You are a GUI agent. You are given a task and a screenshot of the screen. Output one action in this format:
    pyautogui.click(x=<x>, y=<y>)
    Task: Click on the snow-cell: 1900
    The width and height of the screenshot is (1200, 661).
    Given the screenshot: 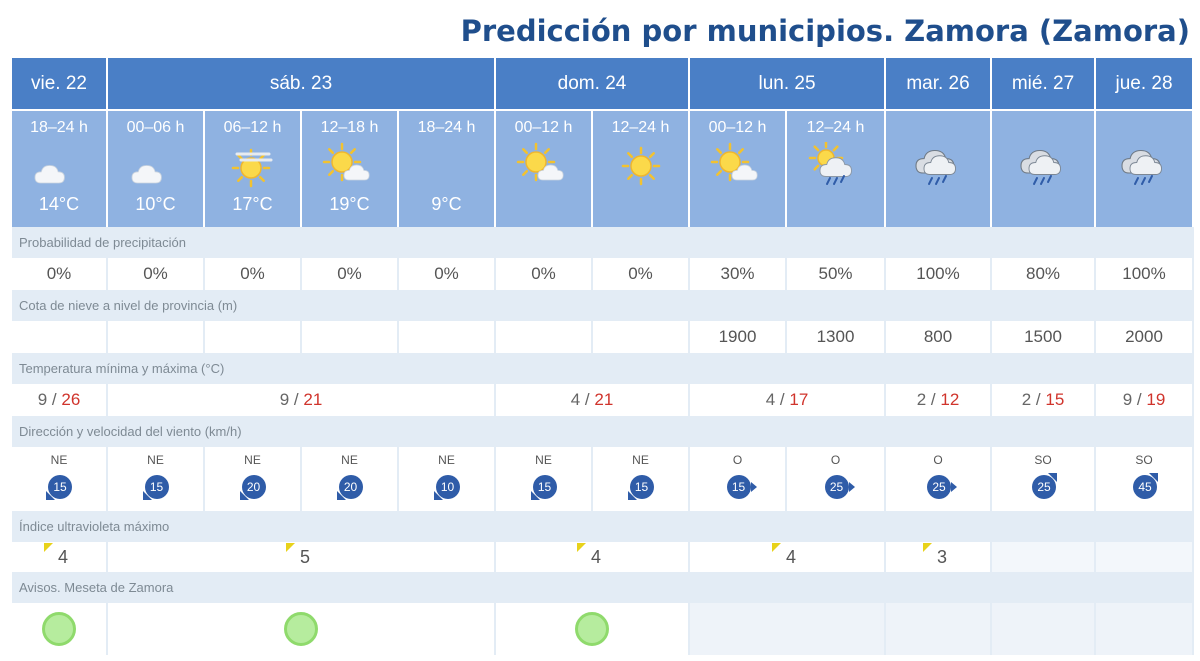 What is the action you would take?
    pyautogui.click(x=738, y=337)
    